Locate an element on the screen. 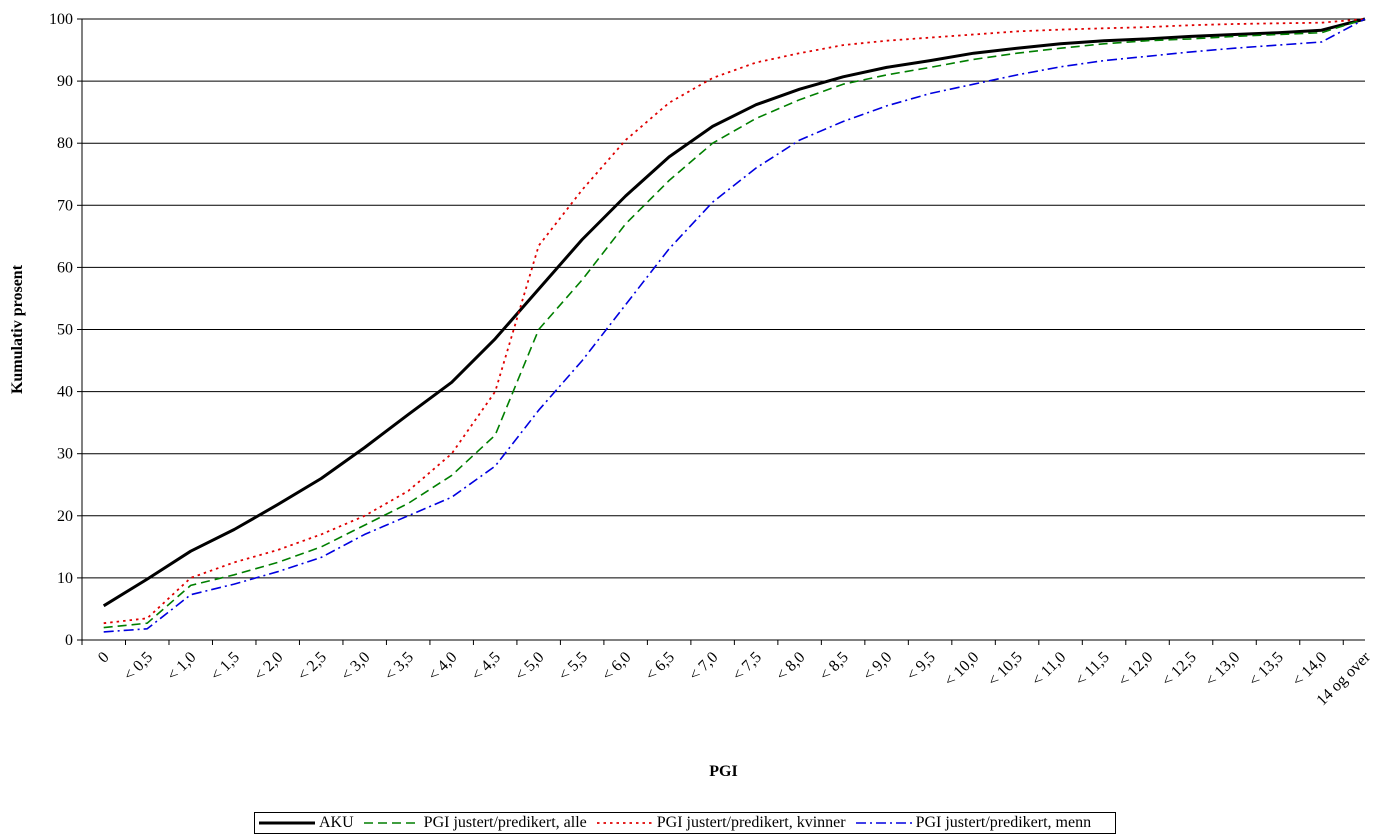  legend-label: PGI justert/predikert, alle is located at coordinates (505, 822).